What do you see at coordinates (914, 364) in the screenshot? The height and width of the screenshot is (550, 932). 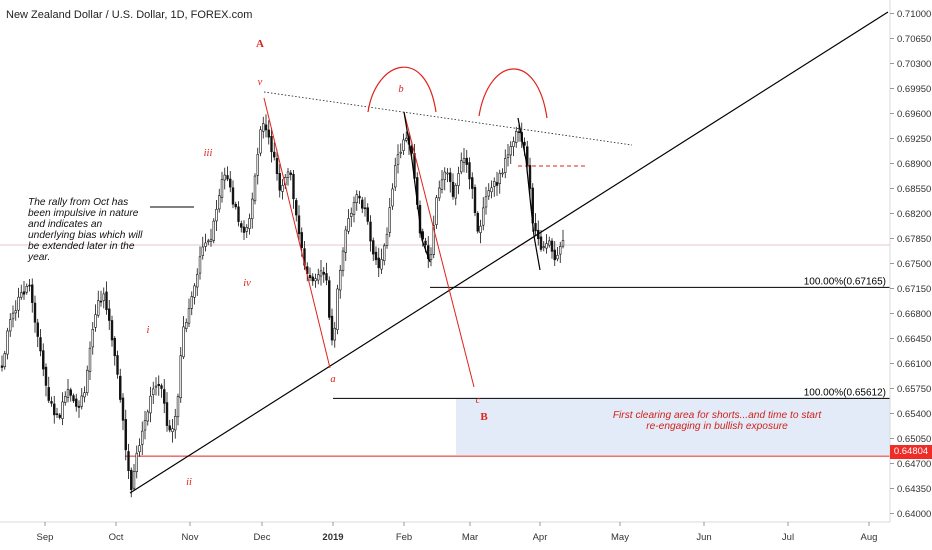 I see `price-tick-label-6: 0.66100` at bounding box center [914, 364].